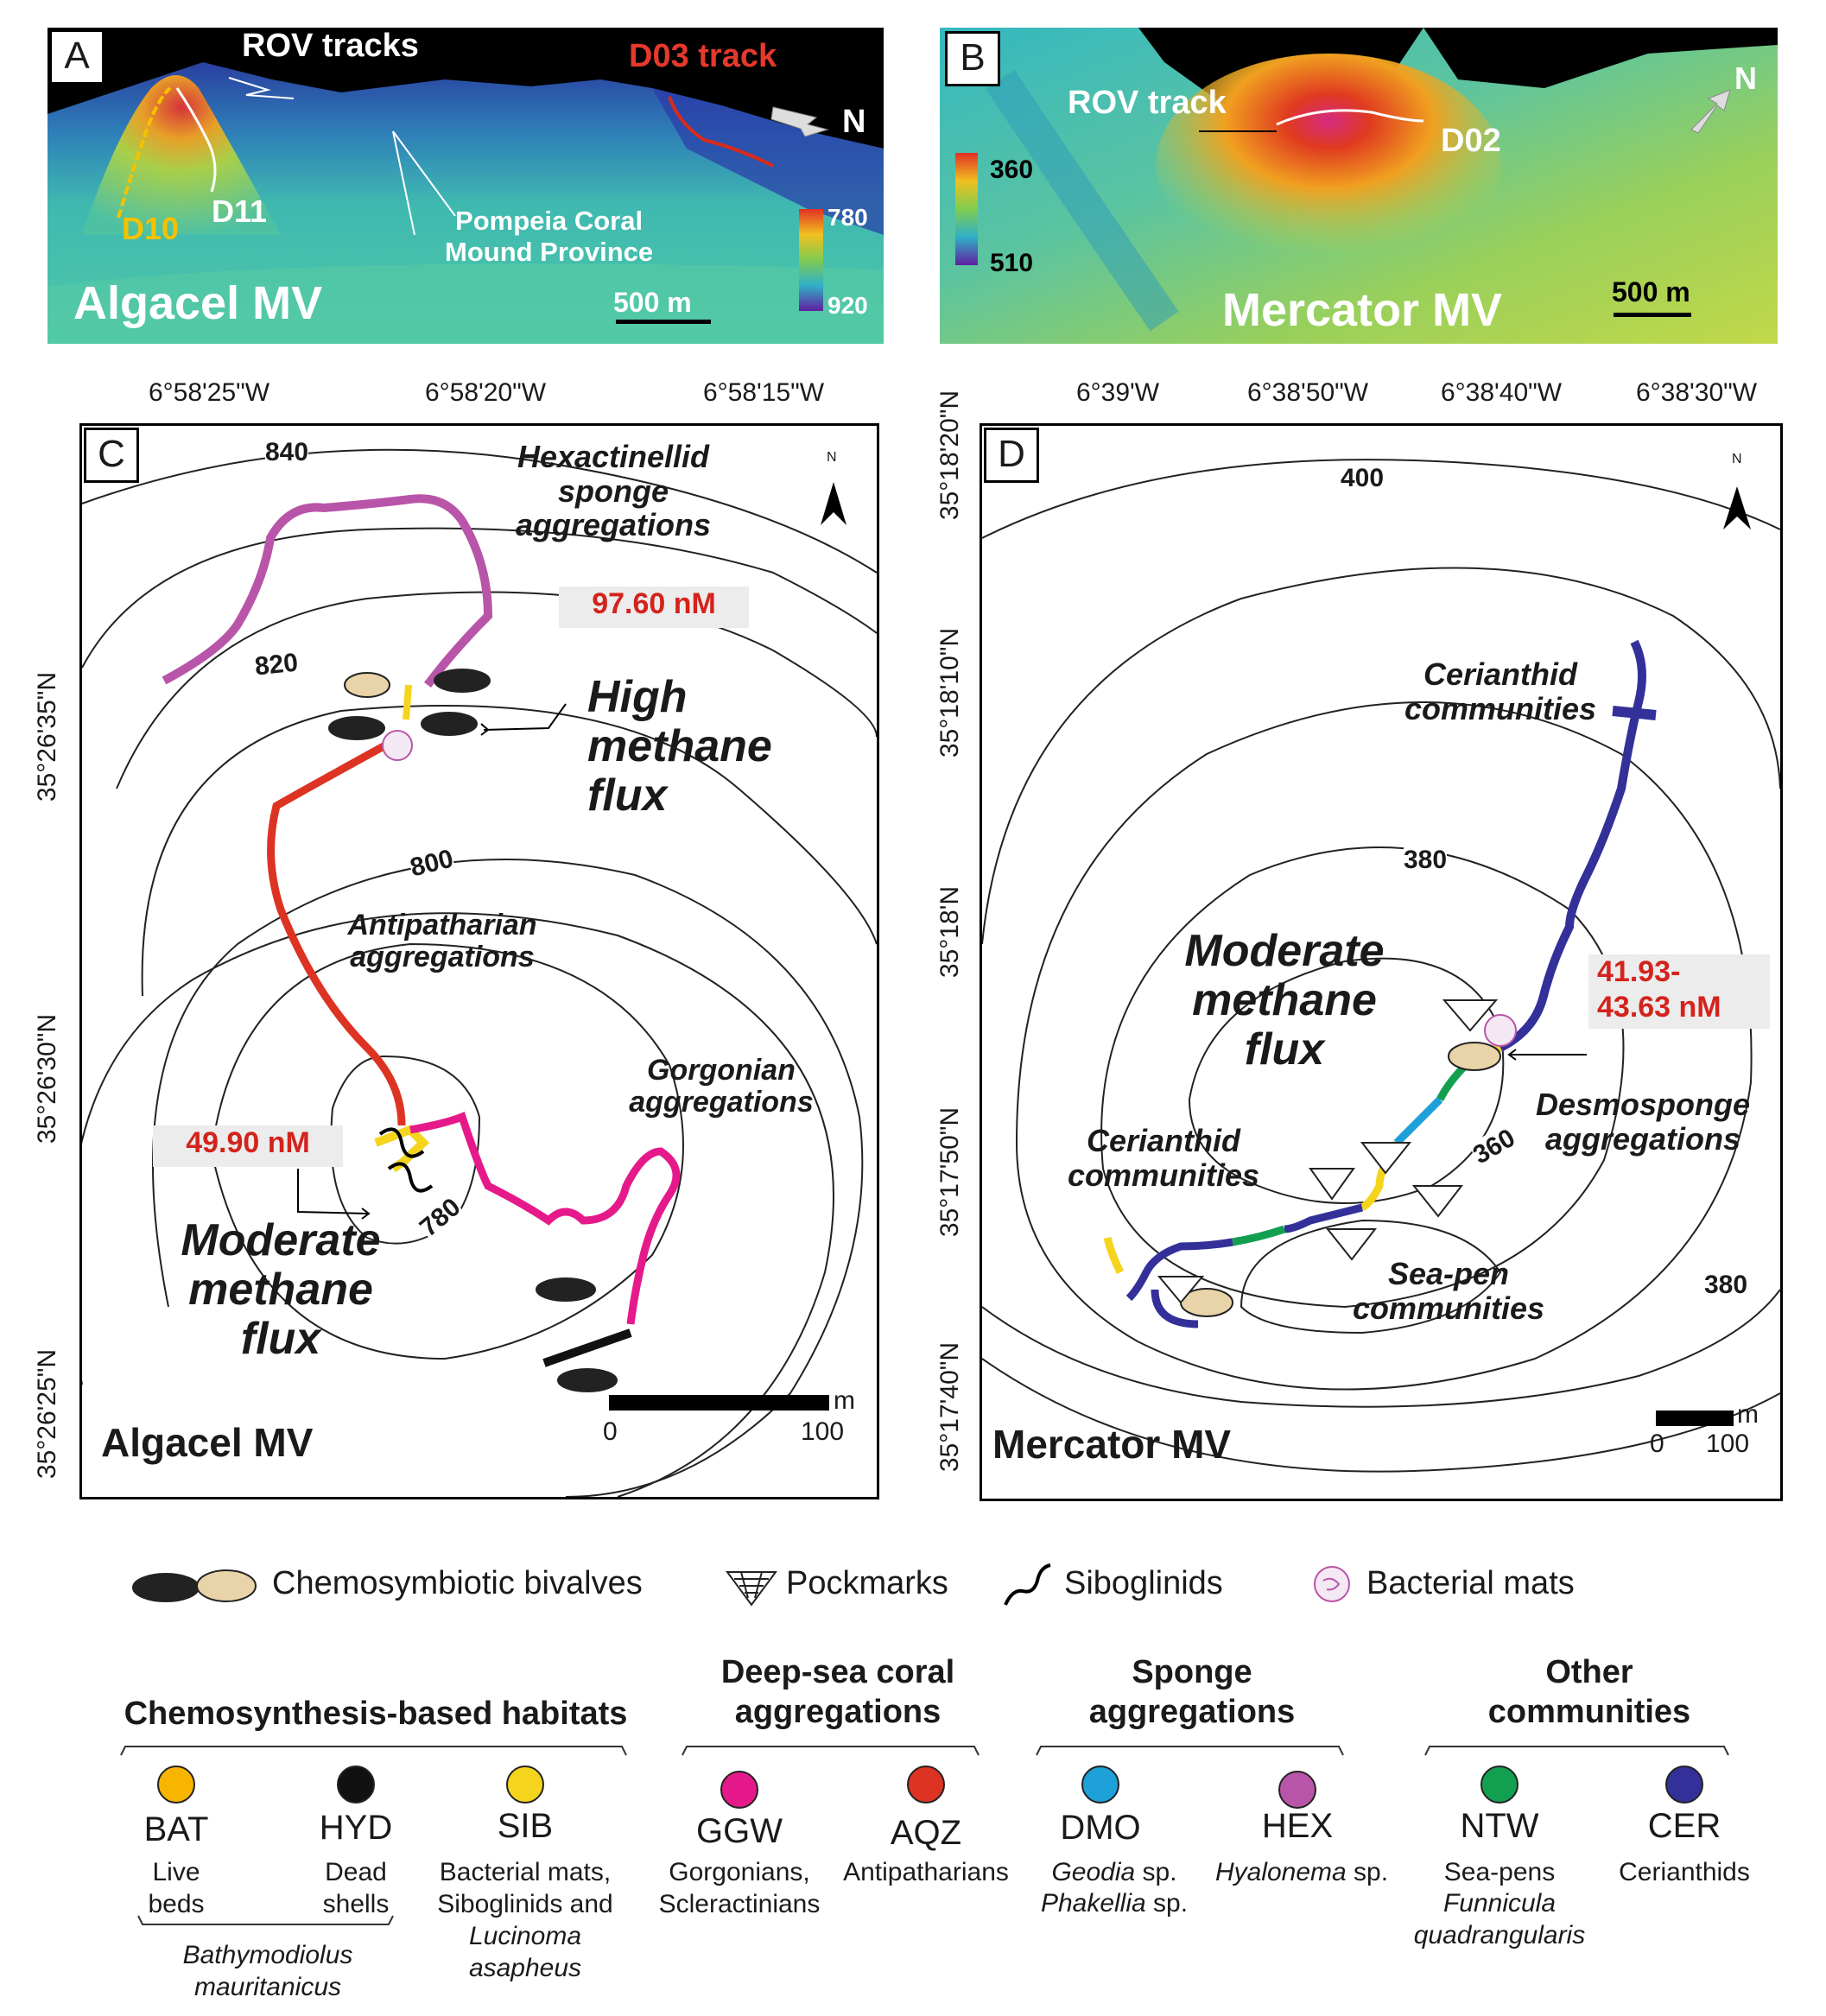 Image resolution: width=1826 pixels, height=2016 pixels. What do you see at coordinates (854, 122) in the screenshot?
I see `panel-a-north: N` at bounding box center [854, 122].